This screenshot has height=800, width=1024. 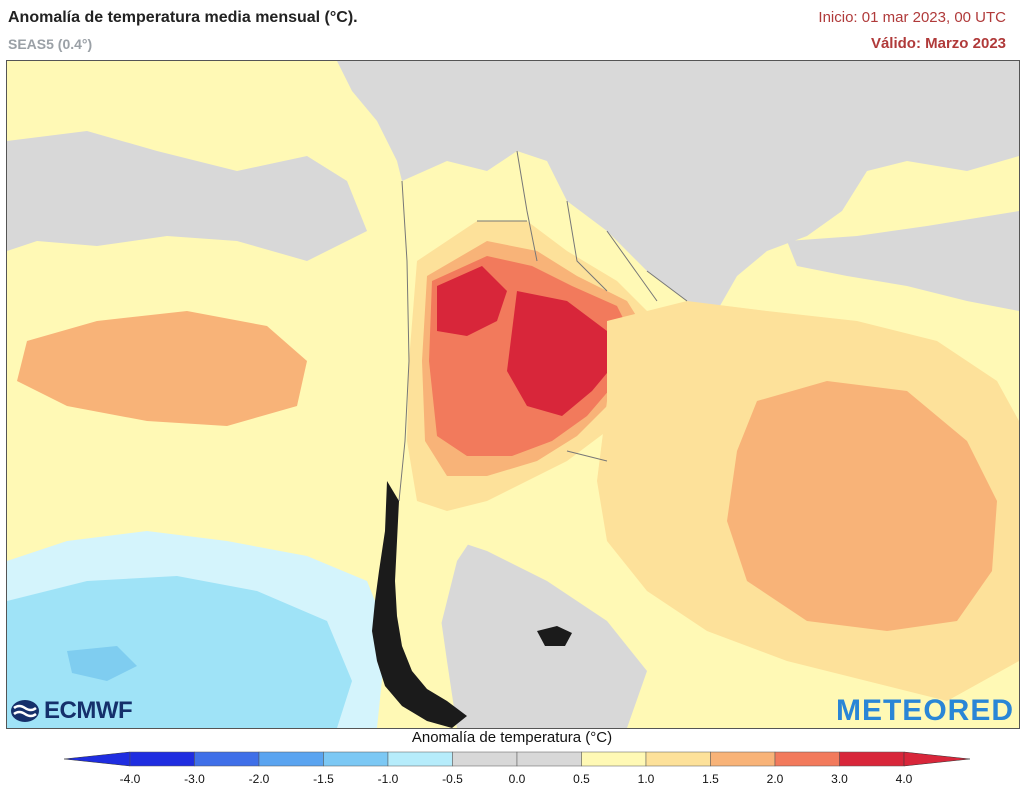 I want to click on legend-tick-label: -1.5, so click(x=323, y=779).